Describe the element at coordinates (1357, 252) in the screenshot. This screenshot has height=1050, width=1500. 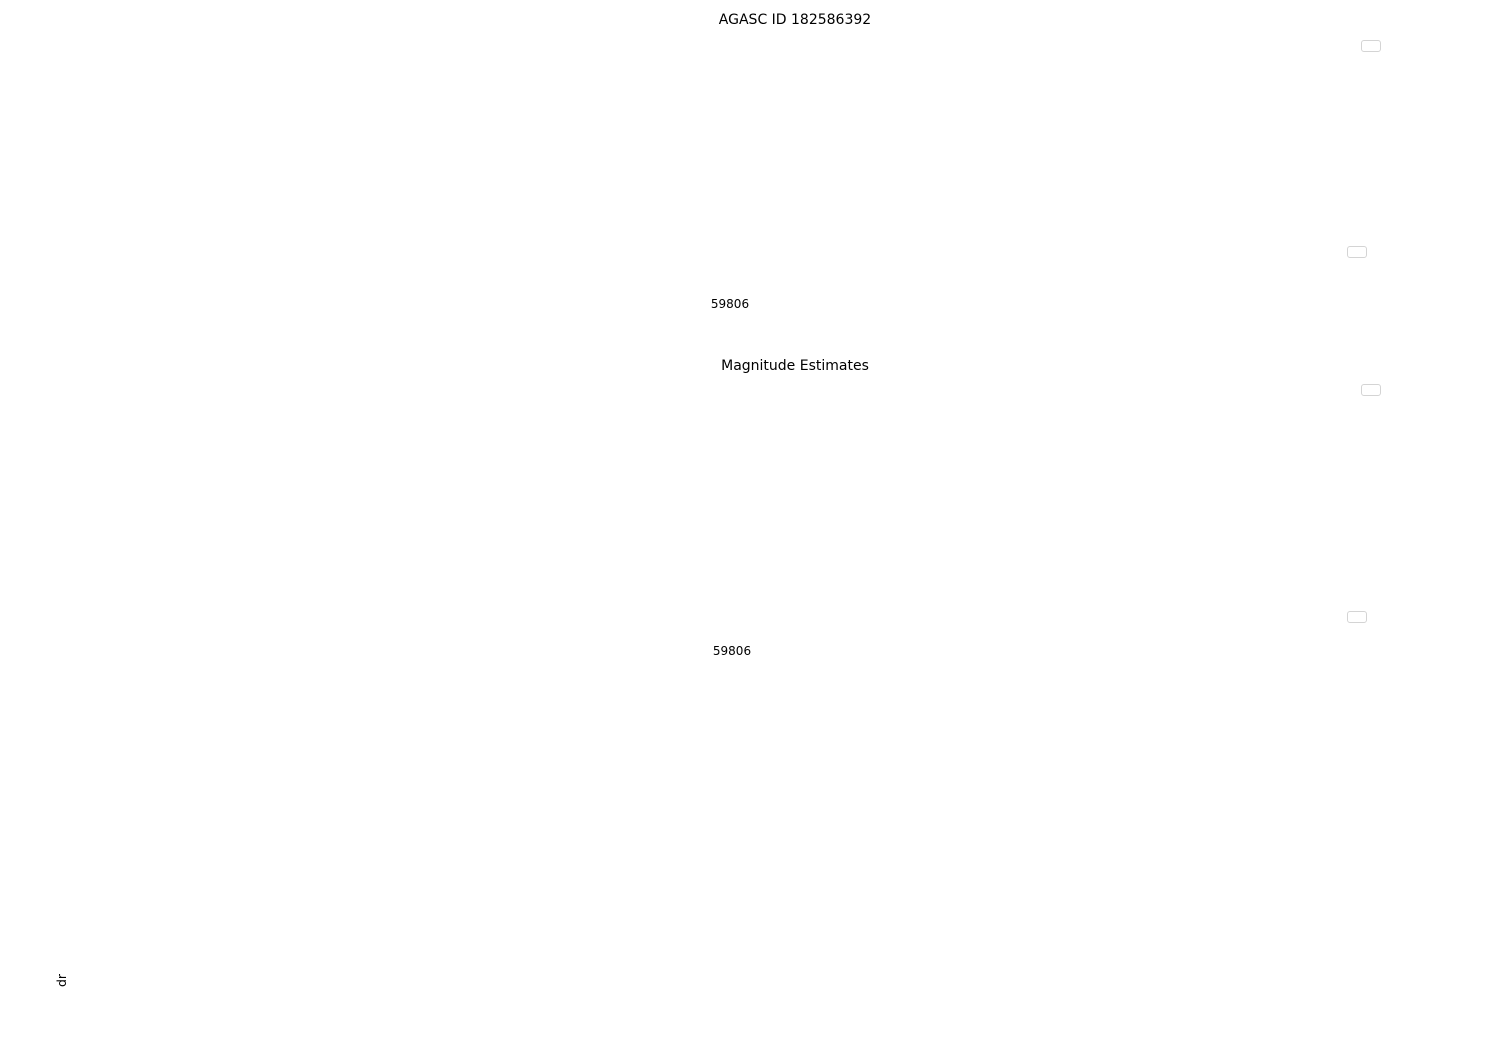
I see `legend-top-markers` at that location.